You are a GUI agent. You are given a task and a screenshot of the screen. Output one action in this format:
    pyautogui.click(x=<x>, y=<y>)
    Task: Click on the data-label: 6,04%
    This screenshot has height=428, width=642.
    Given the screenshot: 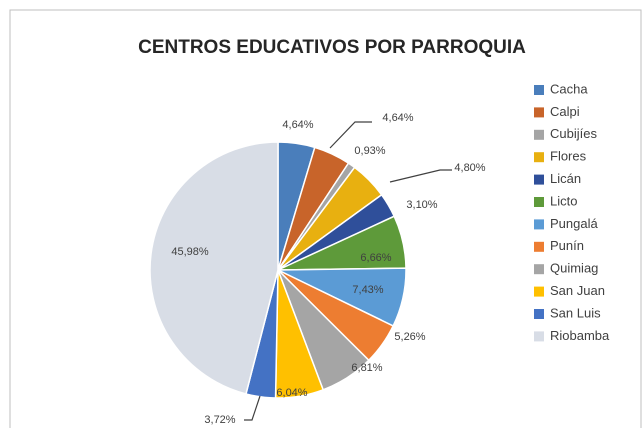 What is the action you would take?
    pyautogui.click(x=291, y=393)
    